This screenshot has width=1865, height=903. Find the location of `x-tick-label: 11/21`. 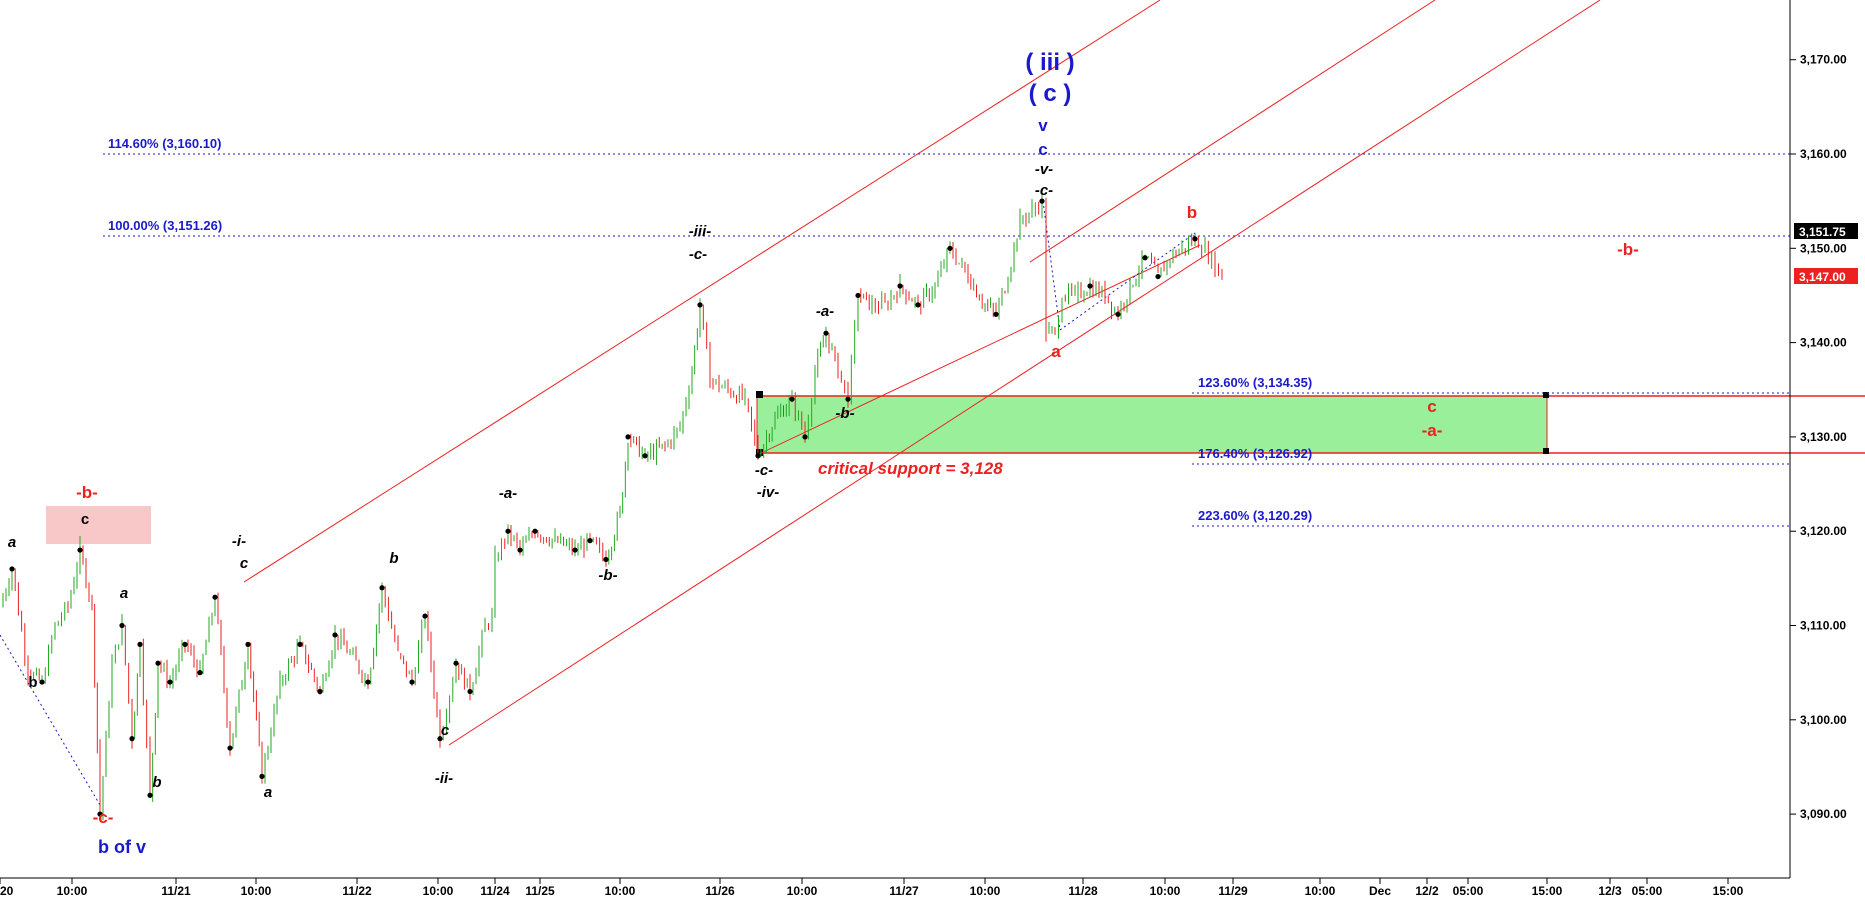

x-tick-label: 11/21 is located at coordinates (176, 891).